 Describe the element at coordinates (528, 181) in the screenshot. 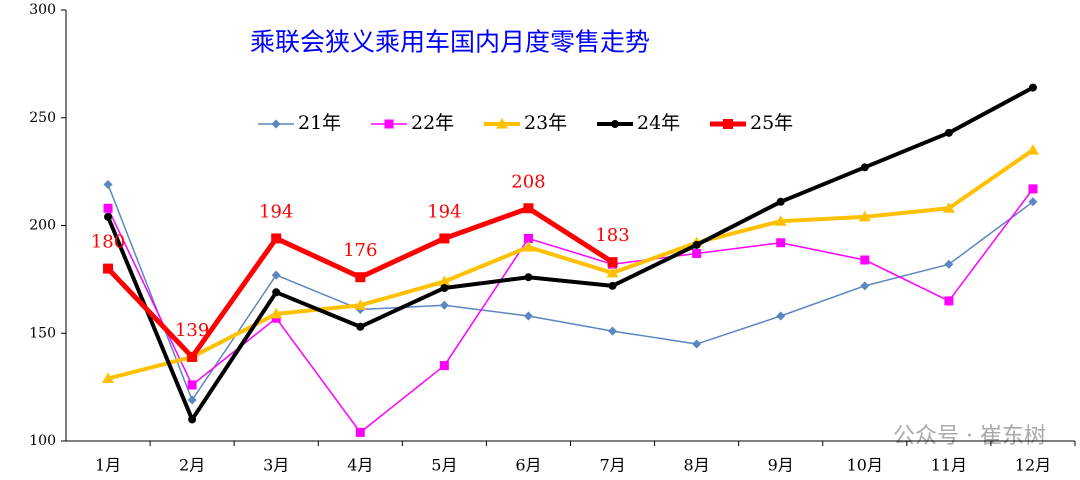

I see `data-label: 208` at that location.